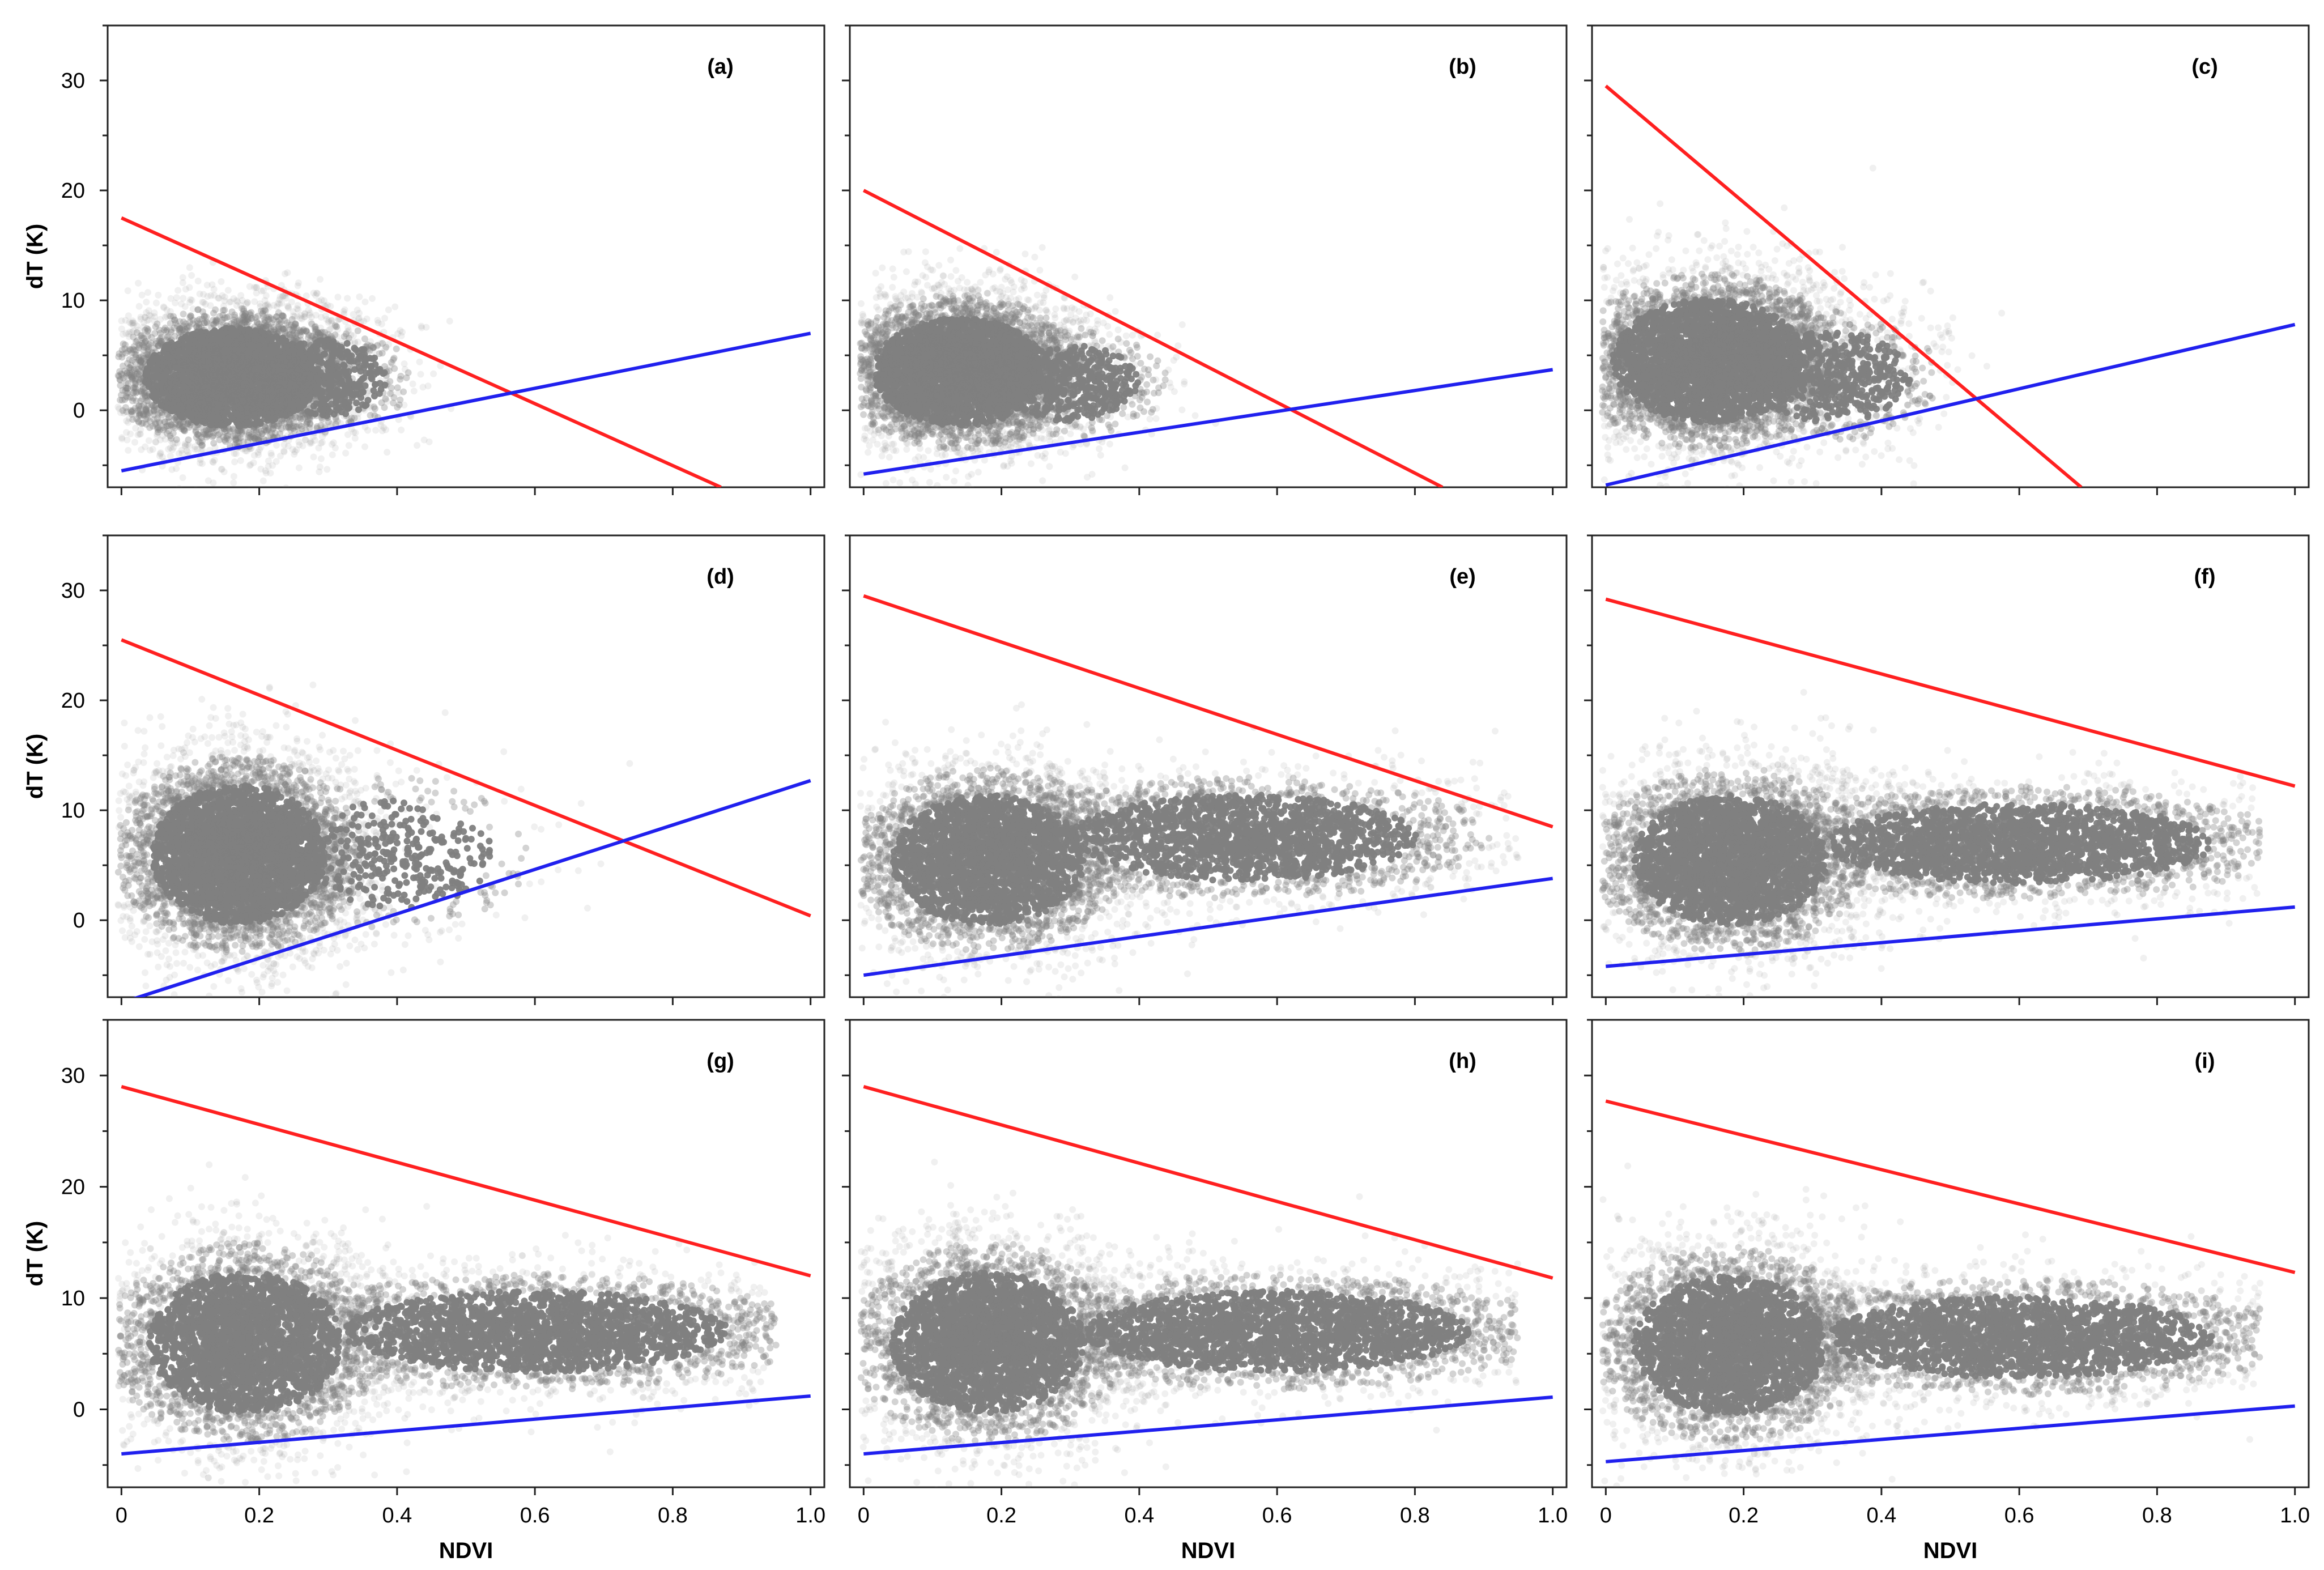 The width and height of the screenshot is (2324, 1570). I want to click on y-tick-label: 10, so click(73, 301).